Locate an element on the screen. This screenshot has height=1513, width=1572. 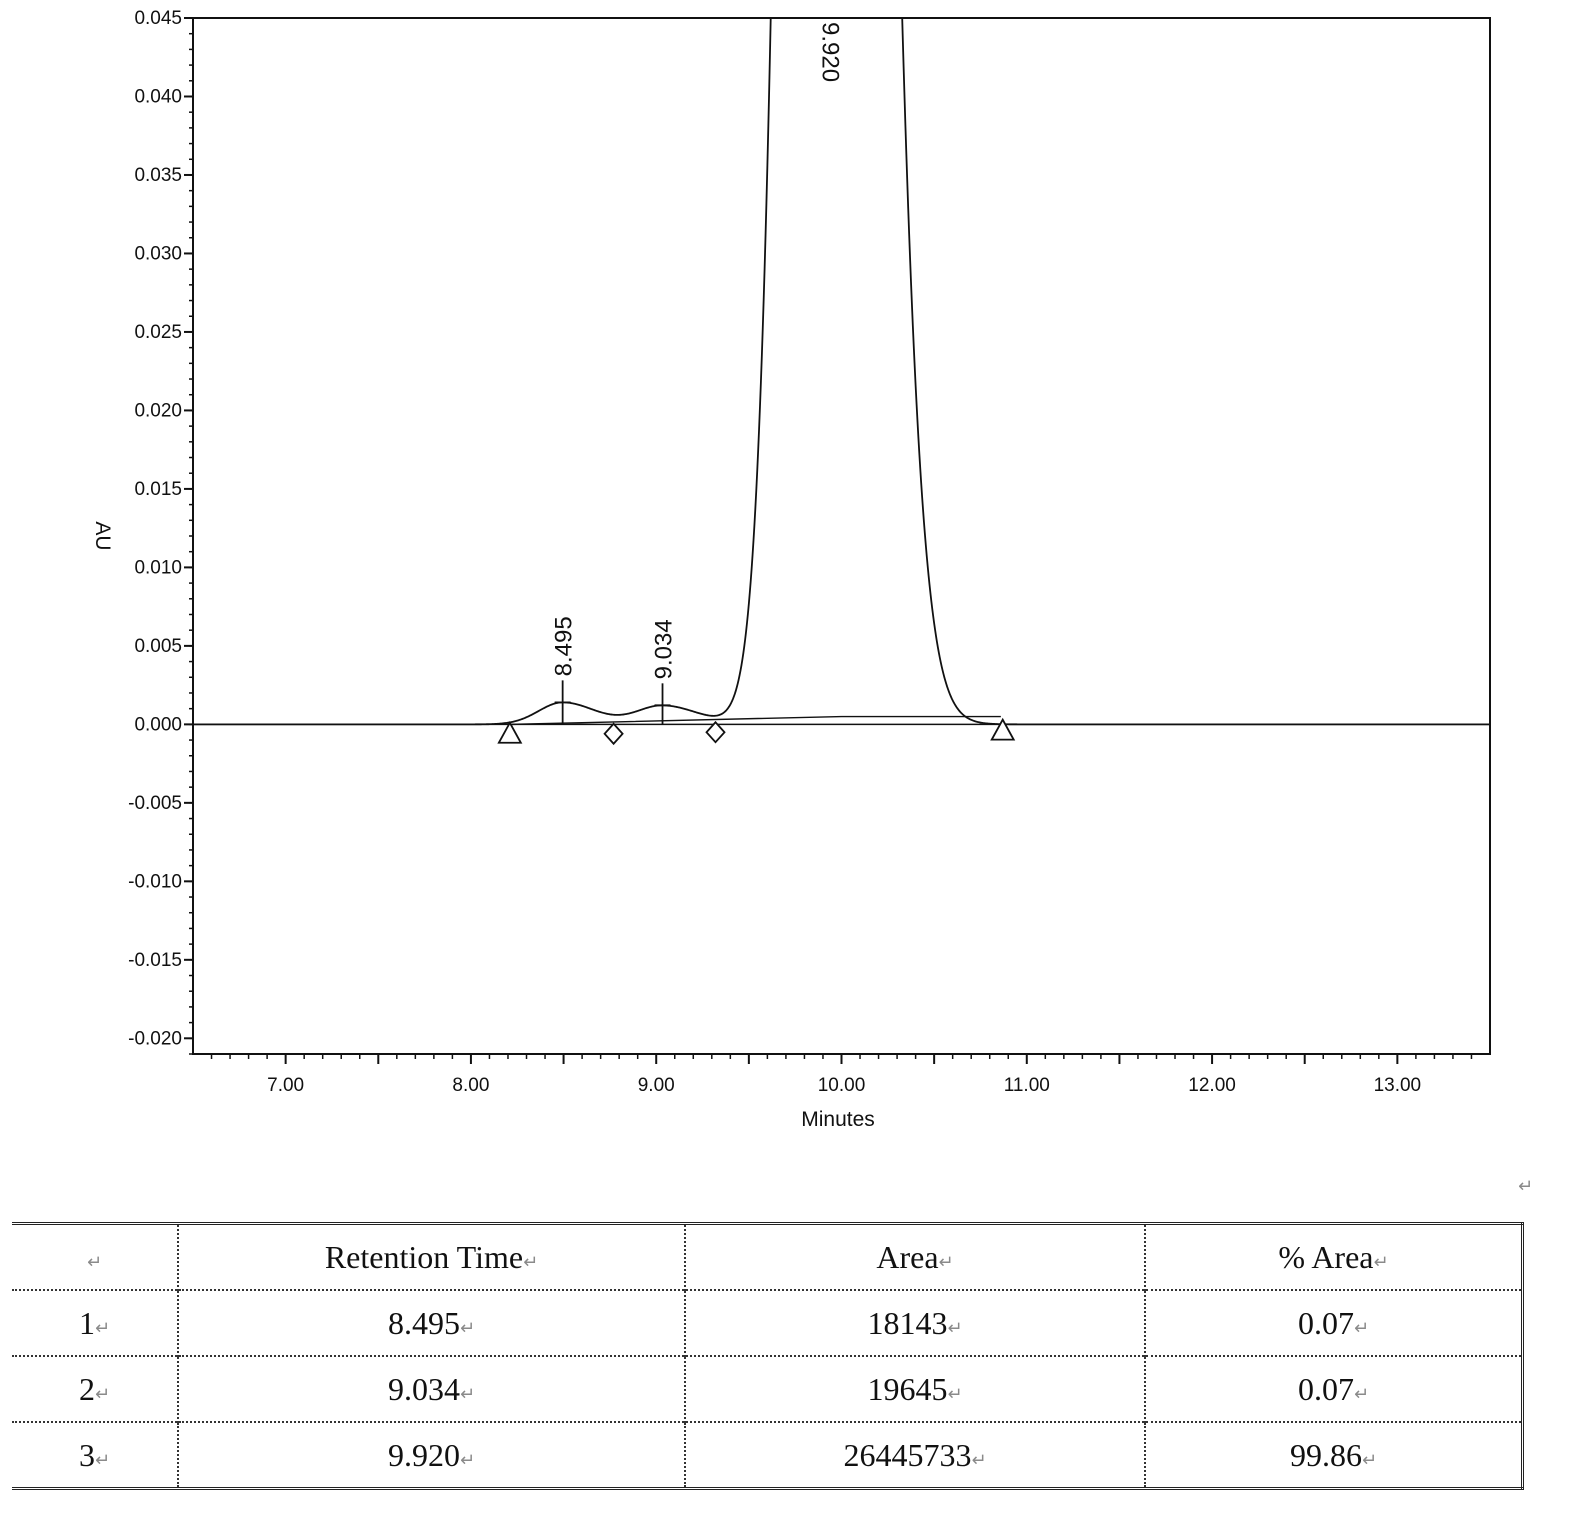
header-percent-area: % Area↵ is located at coordinates (1333, 1256).